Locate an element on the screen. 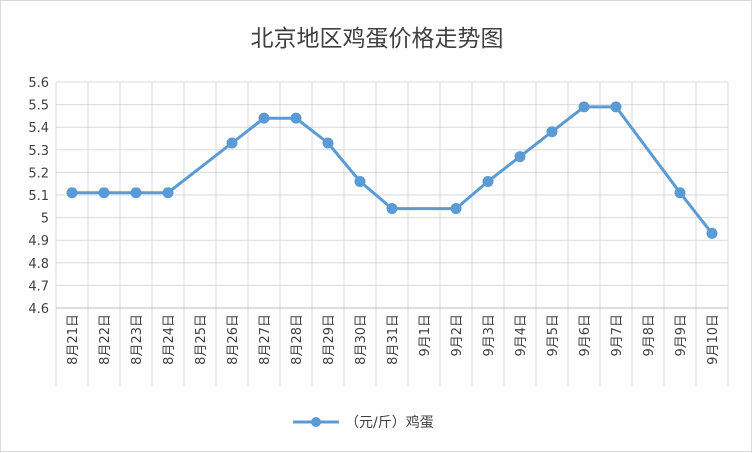 The height and width of the screenshot is (453, 752). x-tick-label: 9月4日 is located at coordinates (521, 335).